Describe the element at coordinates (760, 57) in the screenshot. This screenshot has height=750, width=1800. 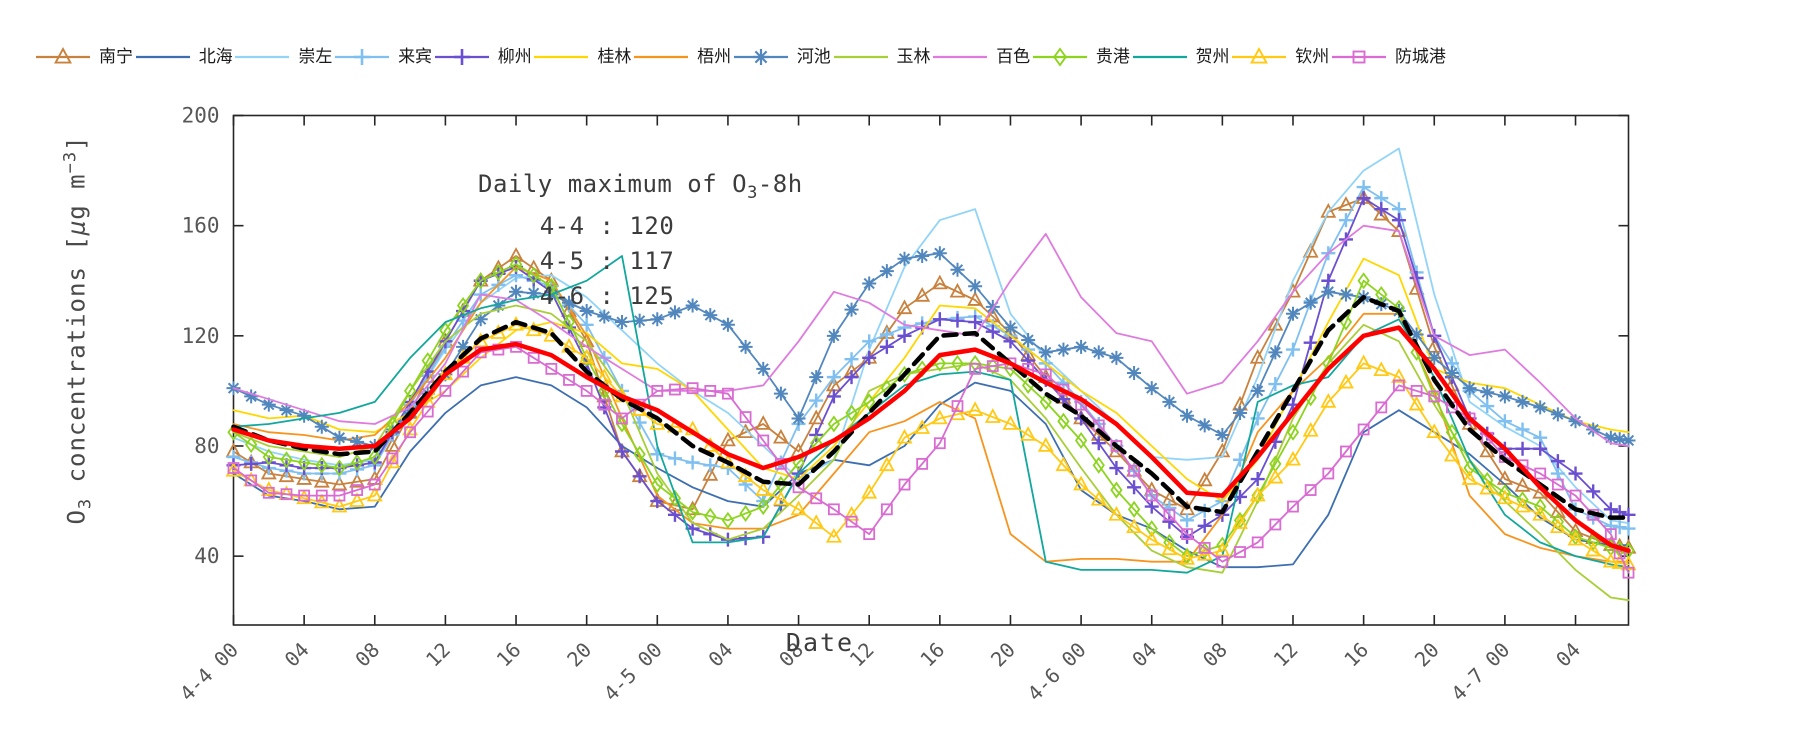
I see `legend-marker-河池` at that location.